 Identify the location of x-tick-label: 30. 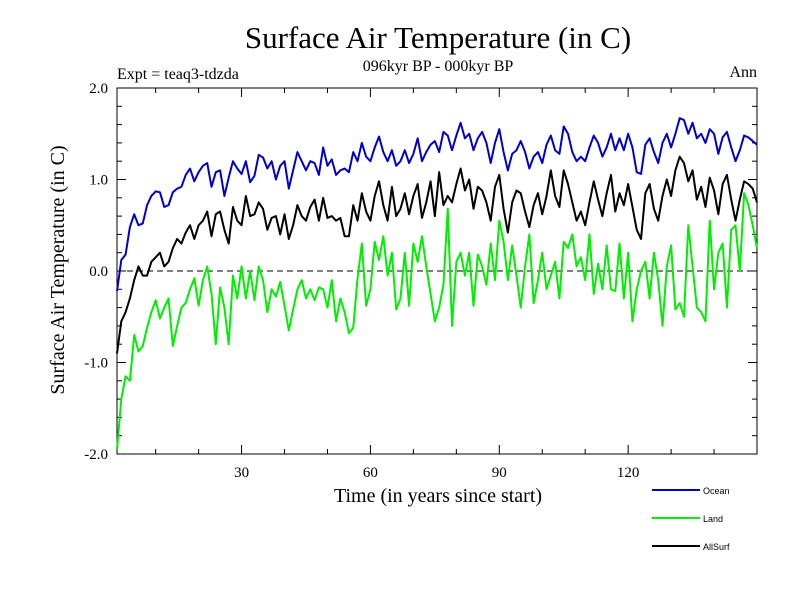
(241, 473).